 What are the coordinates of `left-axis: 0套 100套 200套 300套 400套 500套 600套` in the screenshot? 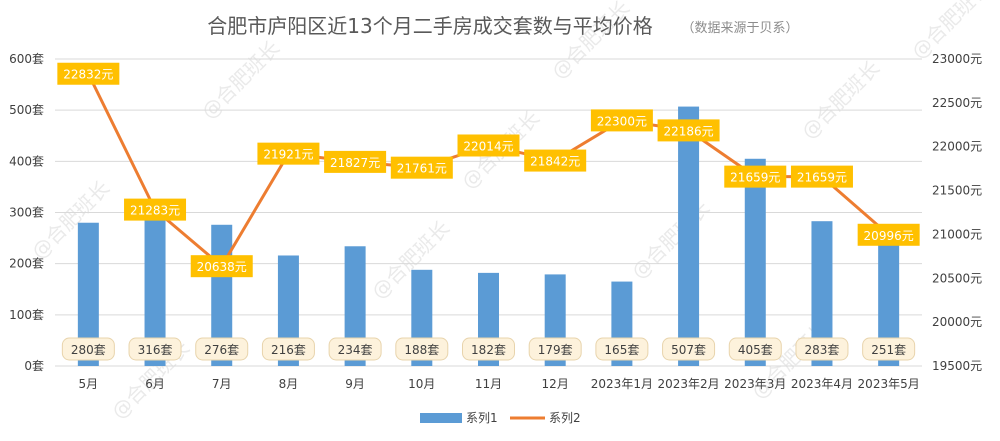 It's located at (26, 212).